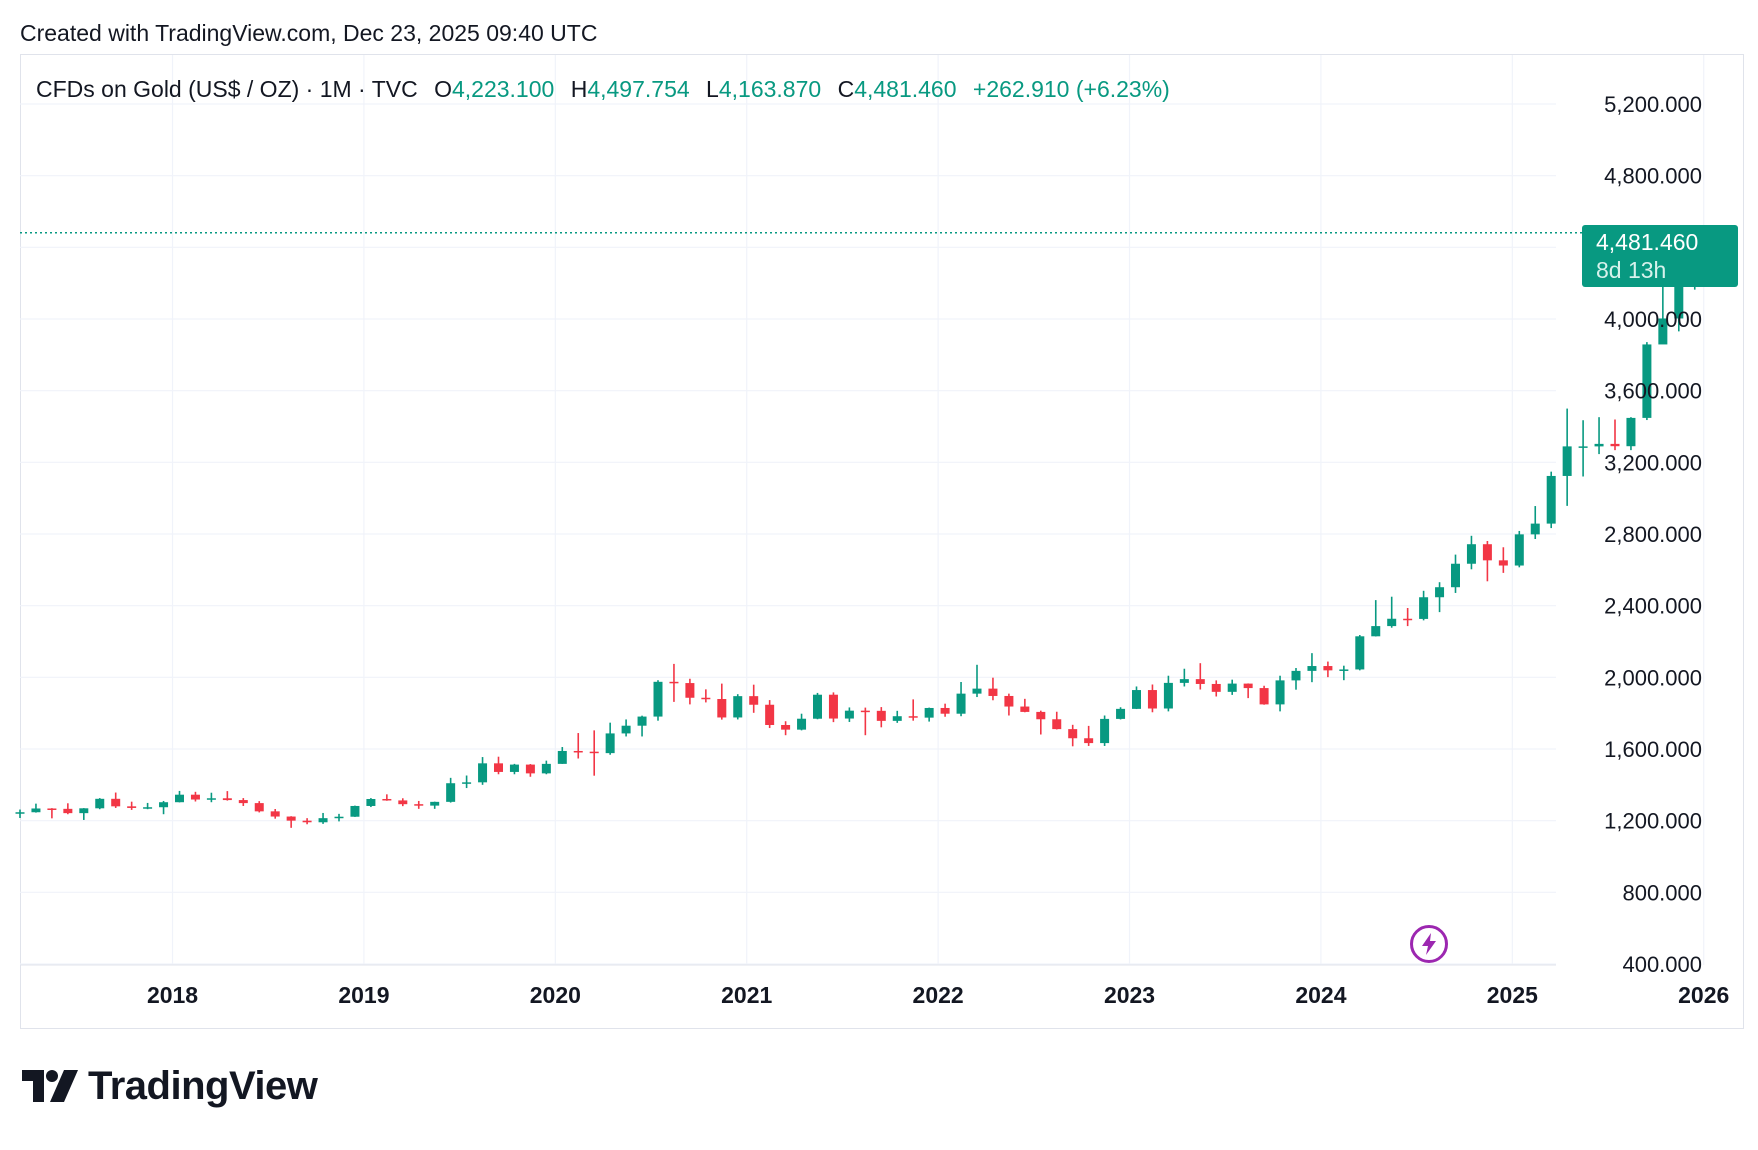 The width and height of the screenshot is (1758, 1150). I want to click on tradingview-logo: TradingView, so click(170, 1086).